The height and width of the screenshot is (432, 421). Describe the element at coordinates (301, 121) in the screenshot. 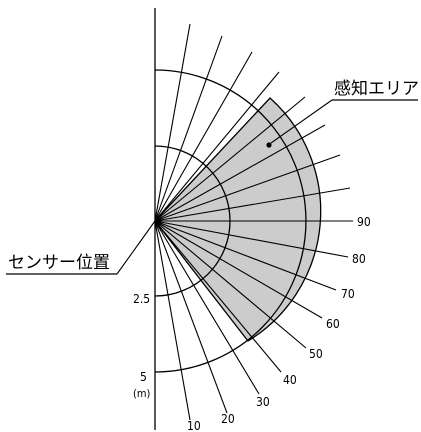

I see `detection-area-leader` at that location.